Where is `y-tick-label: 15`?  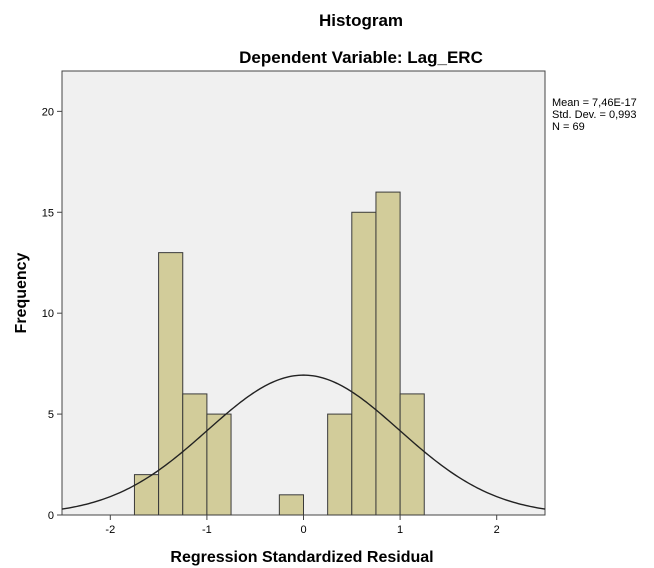
y-tick-label: 15 is located at coordinates (48, 213).